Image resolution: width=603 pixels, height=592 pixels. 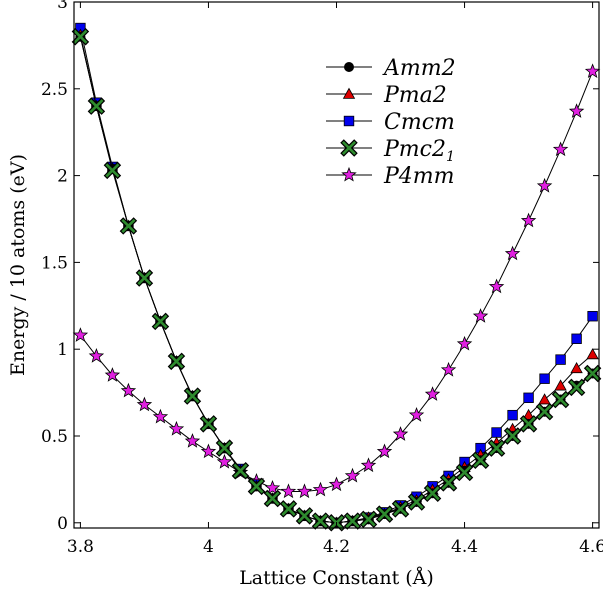 What do you see at coordinates (419, 176) in the screenshot?
I see `legend-label: P4mm` at bounding box center [419, 176].